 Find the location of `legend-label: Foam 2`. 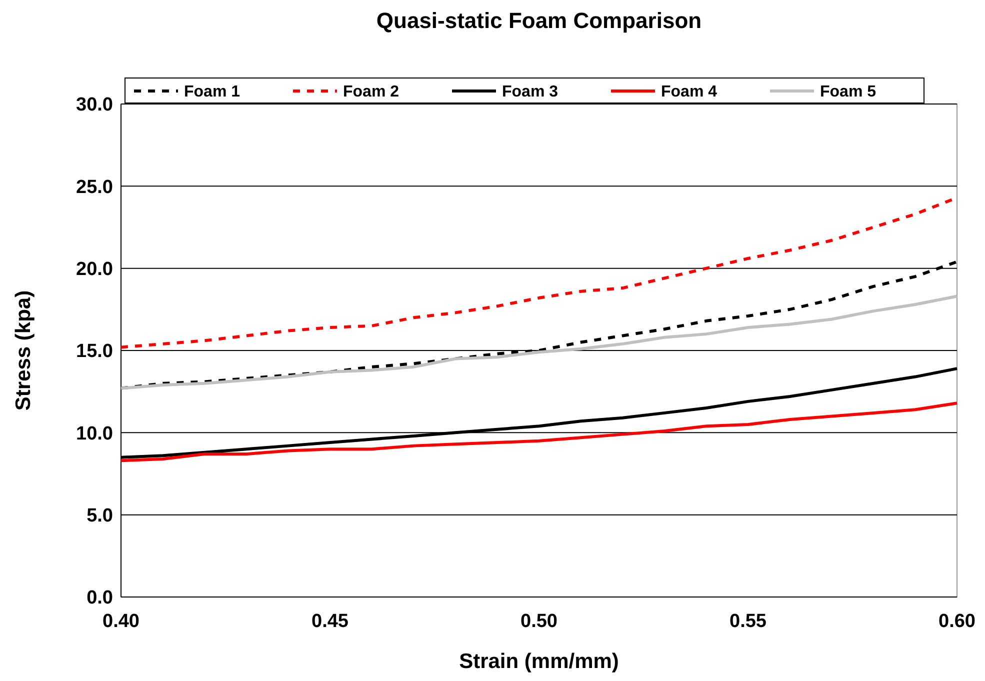

legend-label: Foam 2 is located at coordinates (371, 92).